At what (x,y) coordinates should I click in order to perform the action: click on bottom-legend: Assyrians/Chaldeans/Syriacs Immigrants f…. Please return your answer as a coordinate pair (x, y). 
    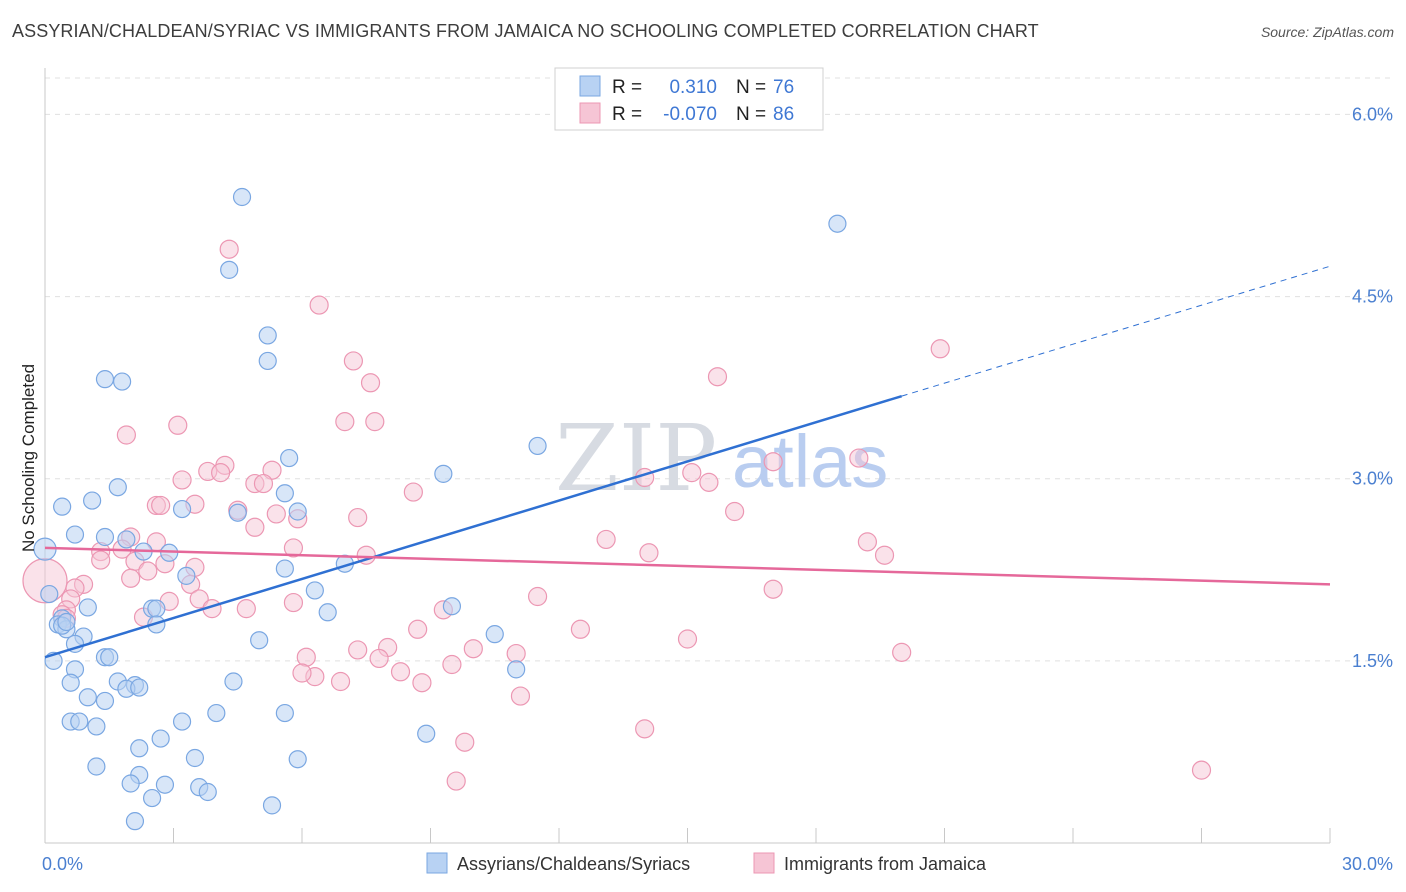
    Looking at the image, I should click on (706, 863).